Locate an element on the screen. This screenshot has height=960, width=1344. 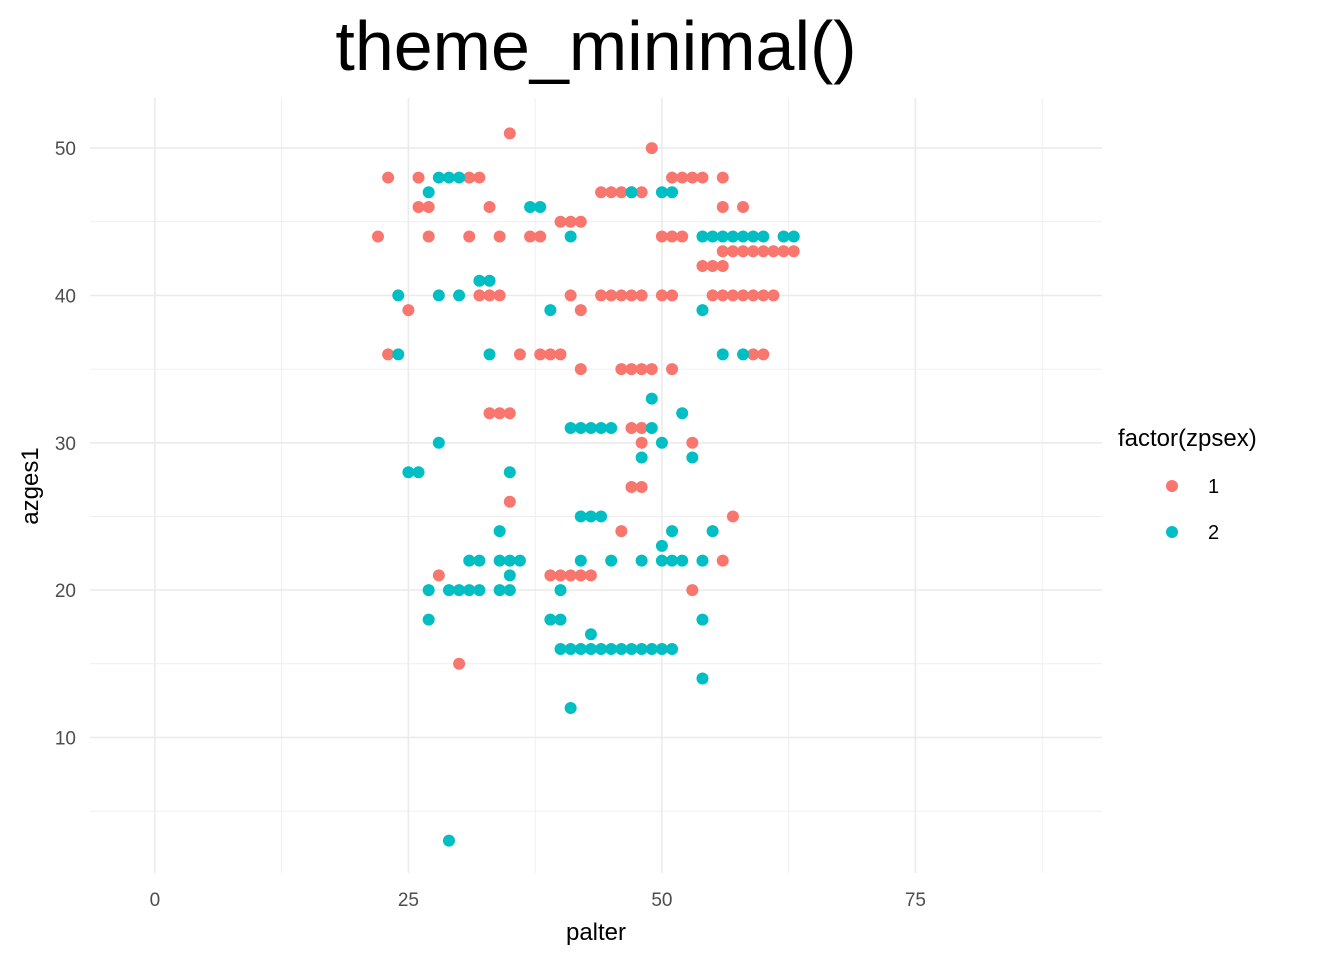
legend-label-1: 1 is located at coordinates (1213, 487).